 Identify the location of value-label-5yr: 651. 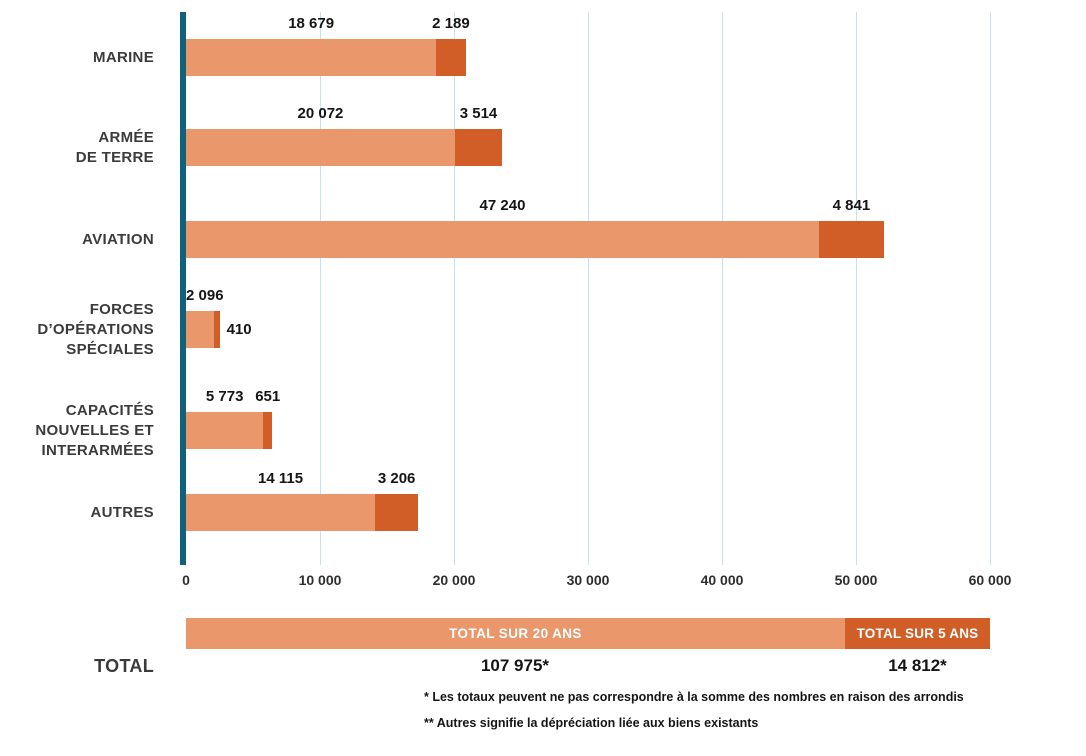
(268, 396).